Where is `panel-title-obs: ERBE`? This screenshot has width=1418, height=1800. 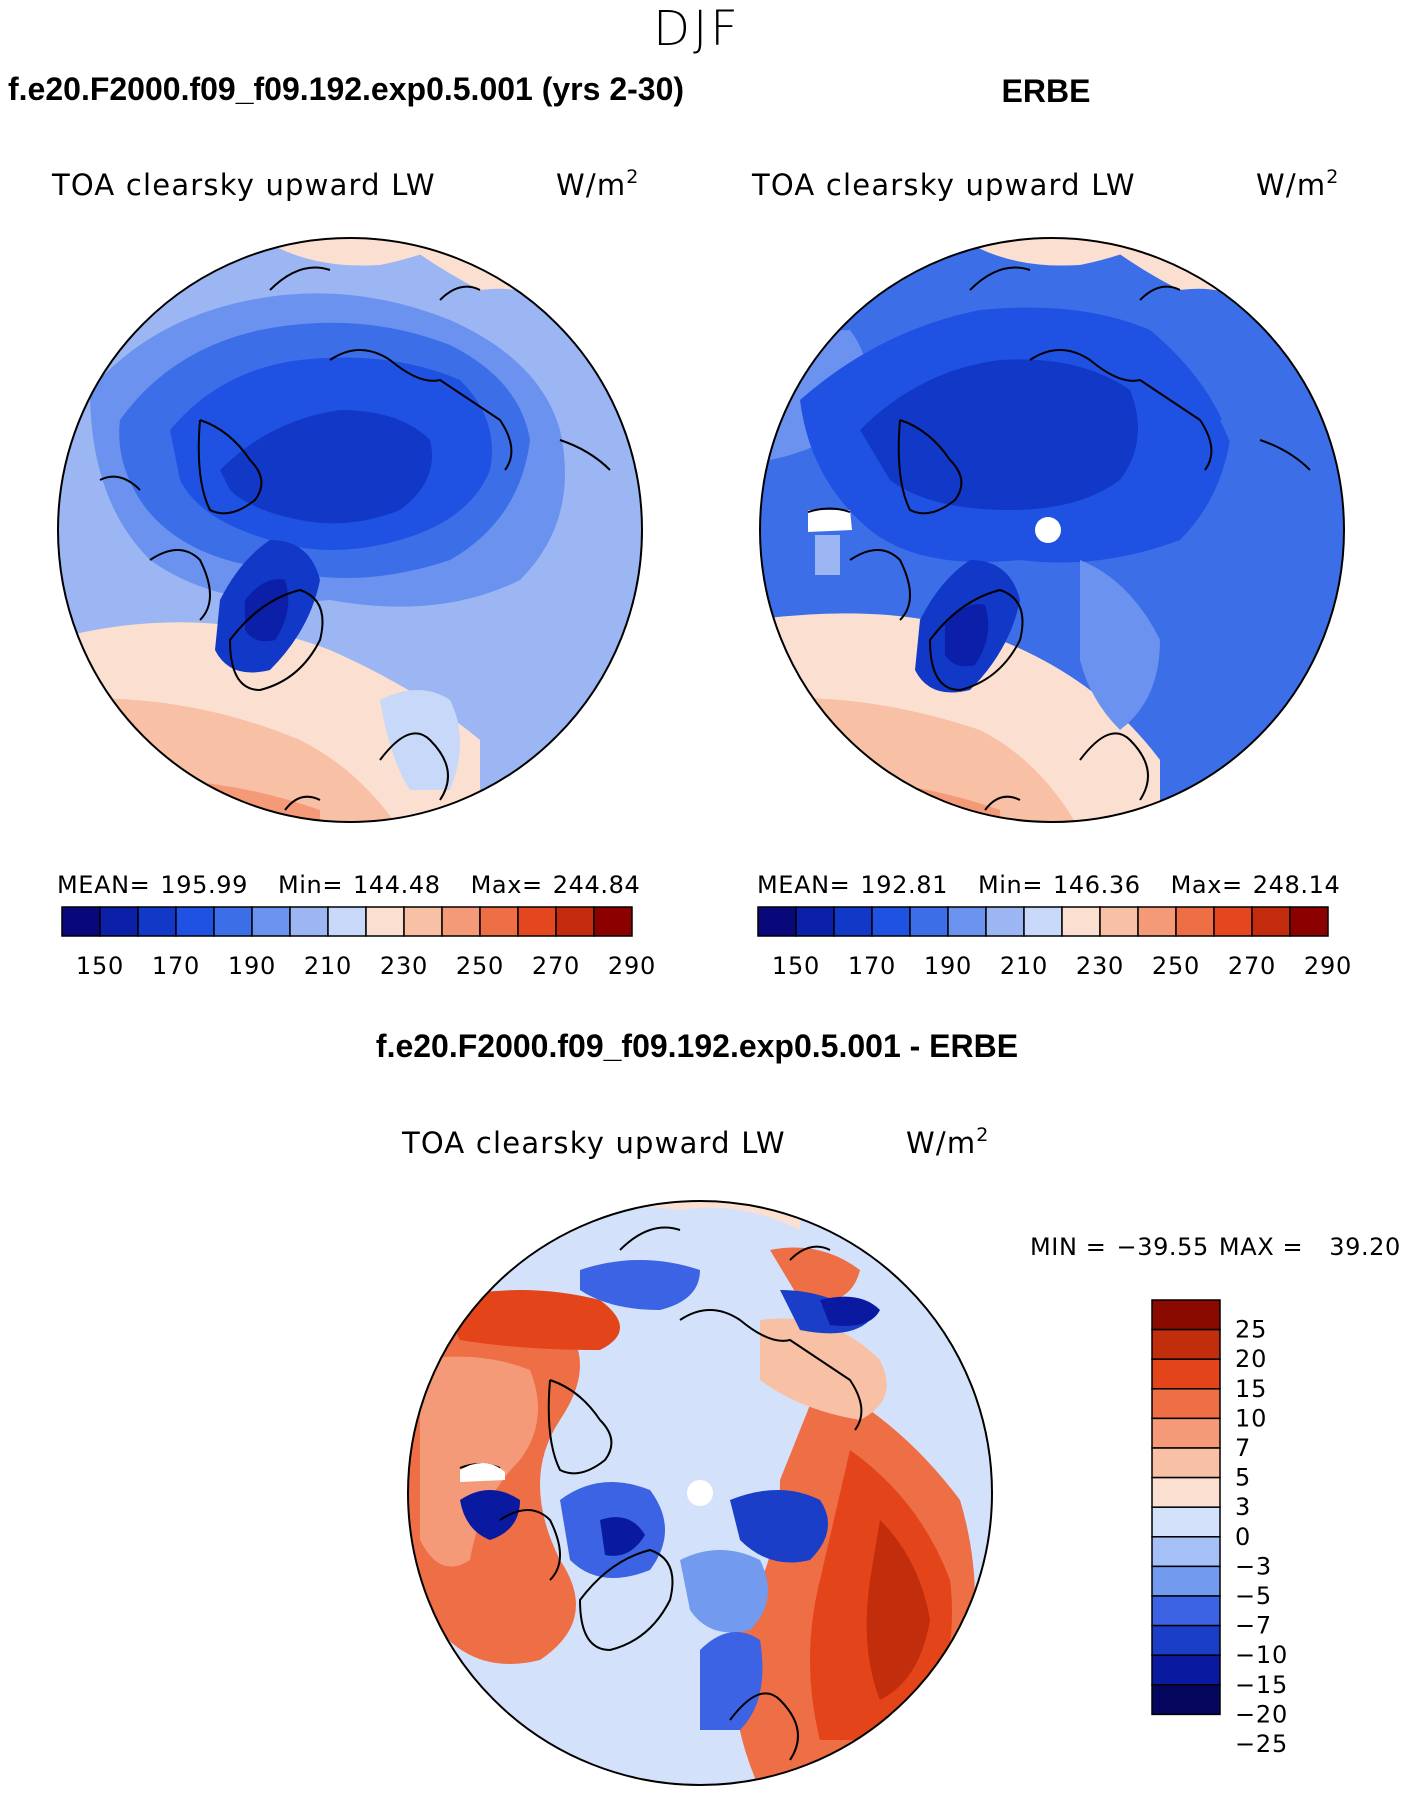
panel-title-obs: ERBE is located at coordinates (1046, 91).